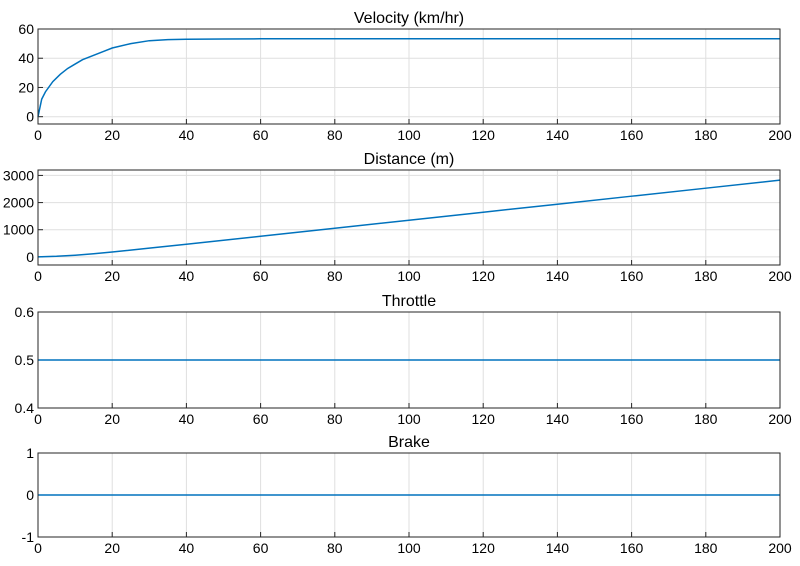 The width and height of the screenshot is (800, 566). I want to click on y-tick-label: 2000, so click(18, 203).